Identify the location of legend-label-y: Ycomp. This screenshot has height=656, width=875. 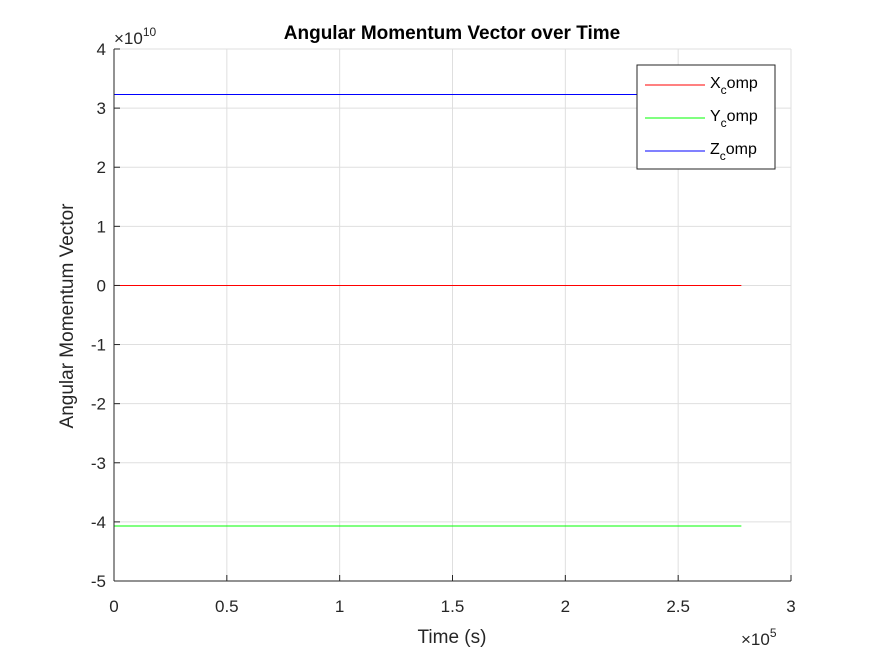
(734, 119).